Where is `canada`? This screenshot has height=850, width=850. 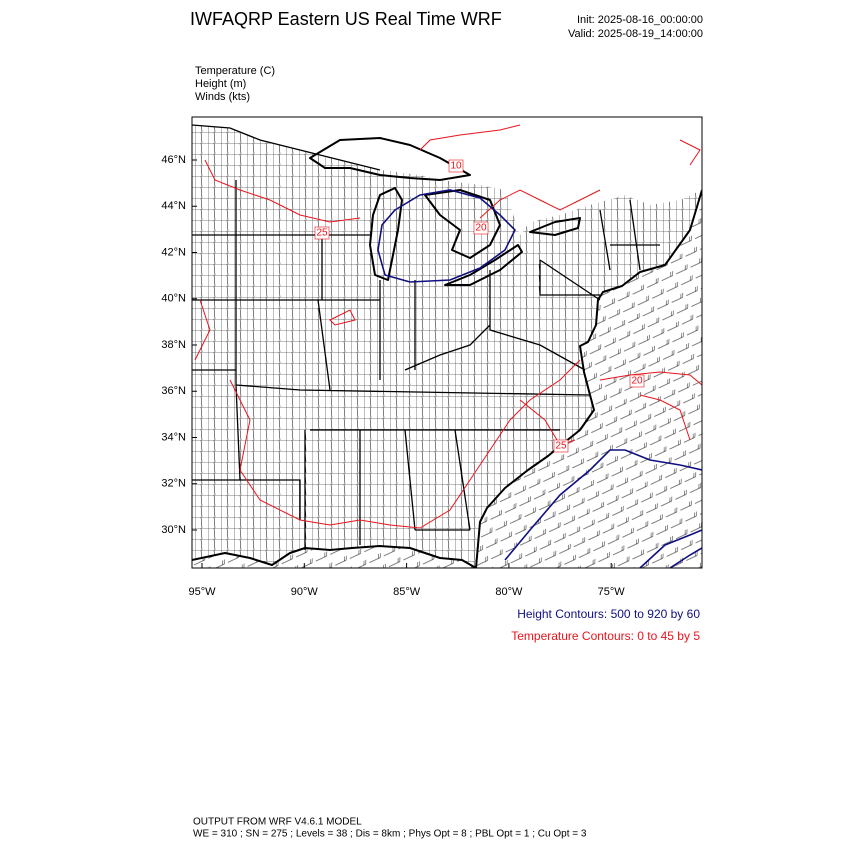
canada is located at coordinates (447, 176).